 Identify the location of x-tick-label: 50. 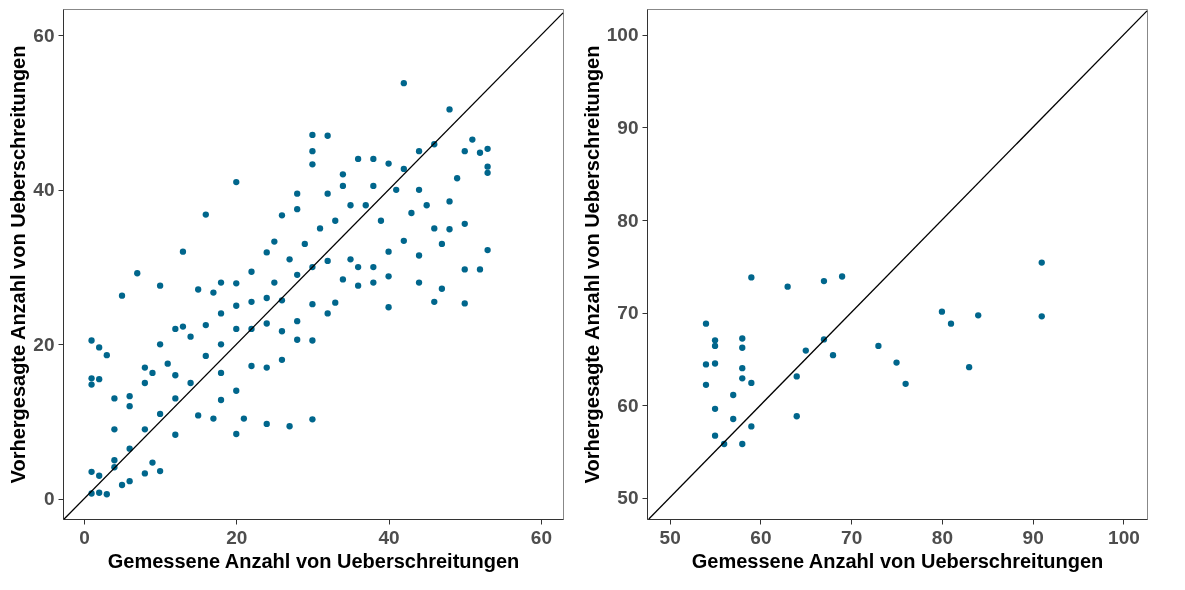
(670, 537).